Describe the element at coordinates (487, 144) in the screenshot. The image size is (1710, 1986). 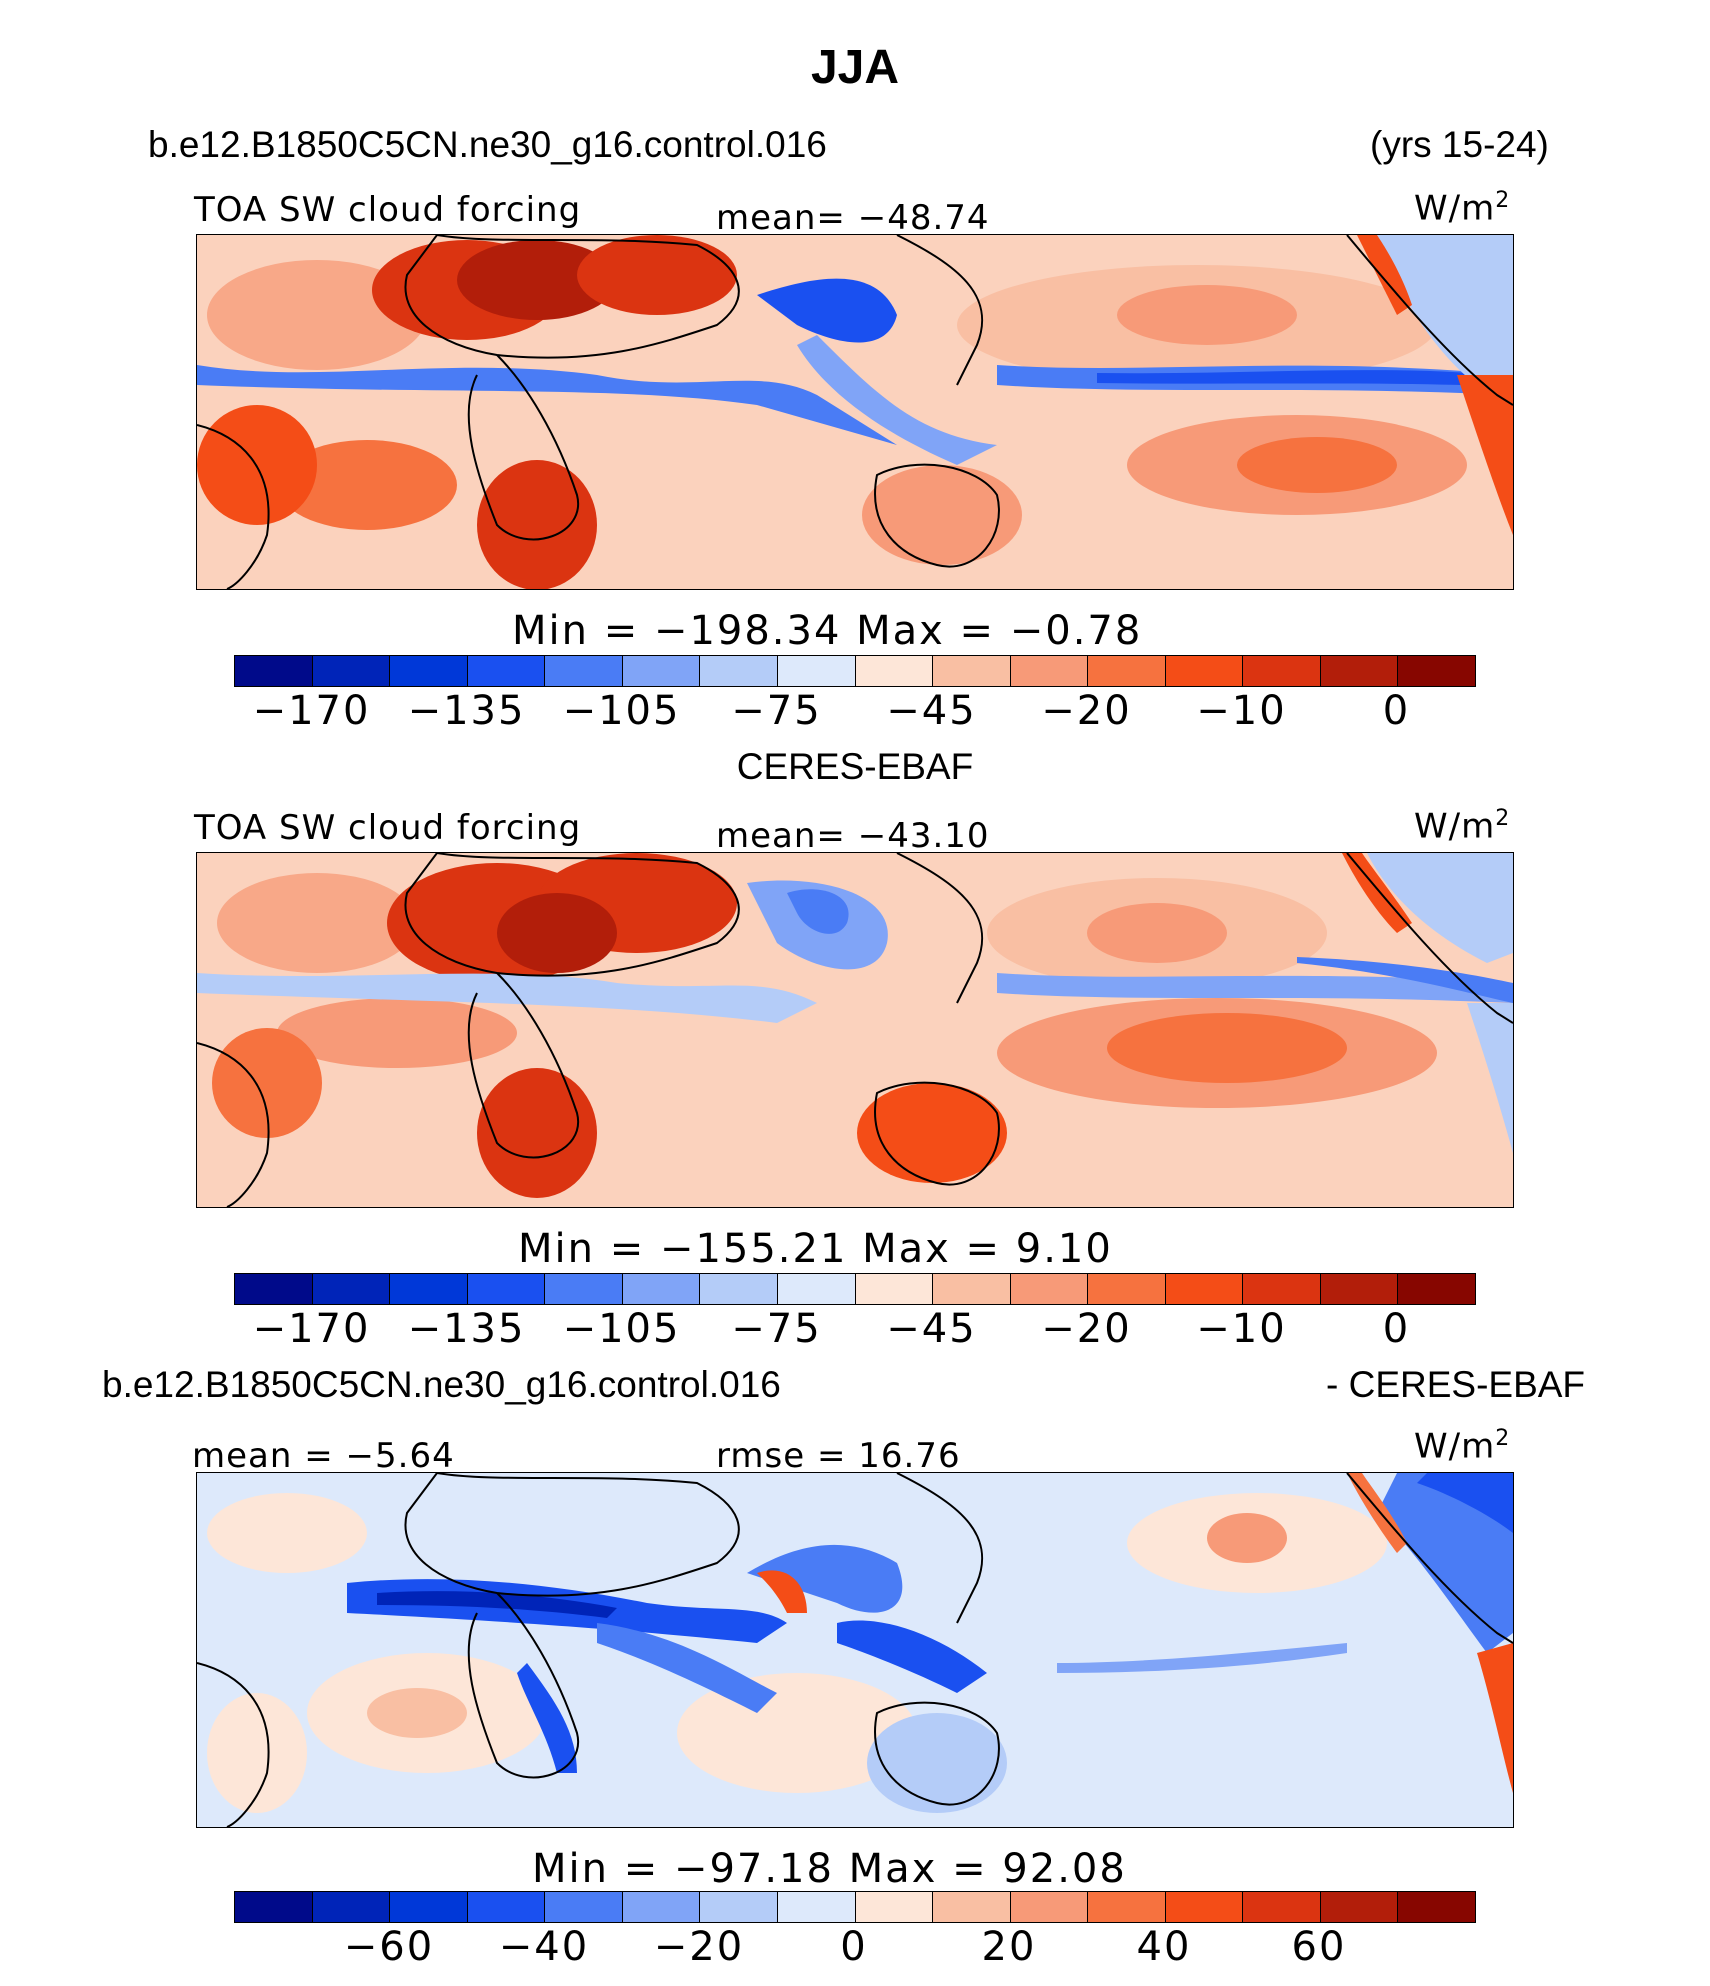
I see `case-name: b.e12.B1850C5CN.ne30_g16.control.016` at that location.